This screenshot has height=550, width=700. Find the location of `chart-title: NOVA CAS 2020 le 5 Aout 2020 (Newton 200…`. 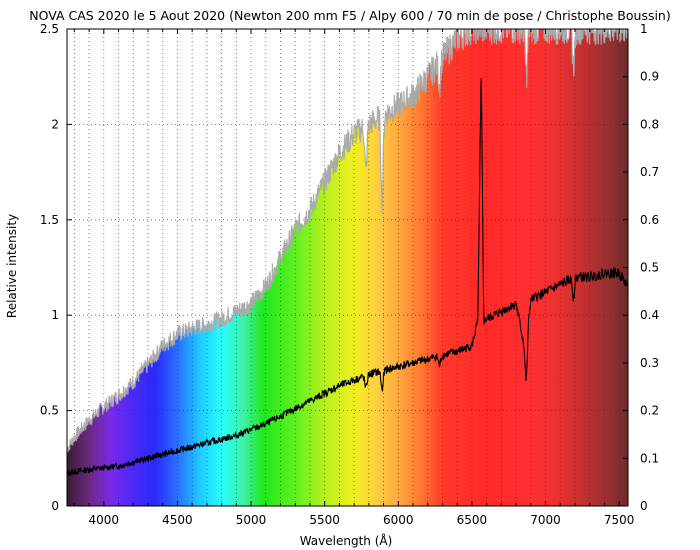

chart-title: NOVA CAS 2020 le 5 Aout 2020 (Newton 200… is located at coordinates (350, 15).